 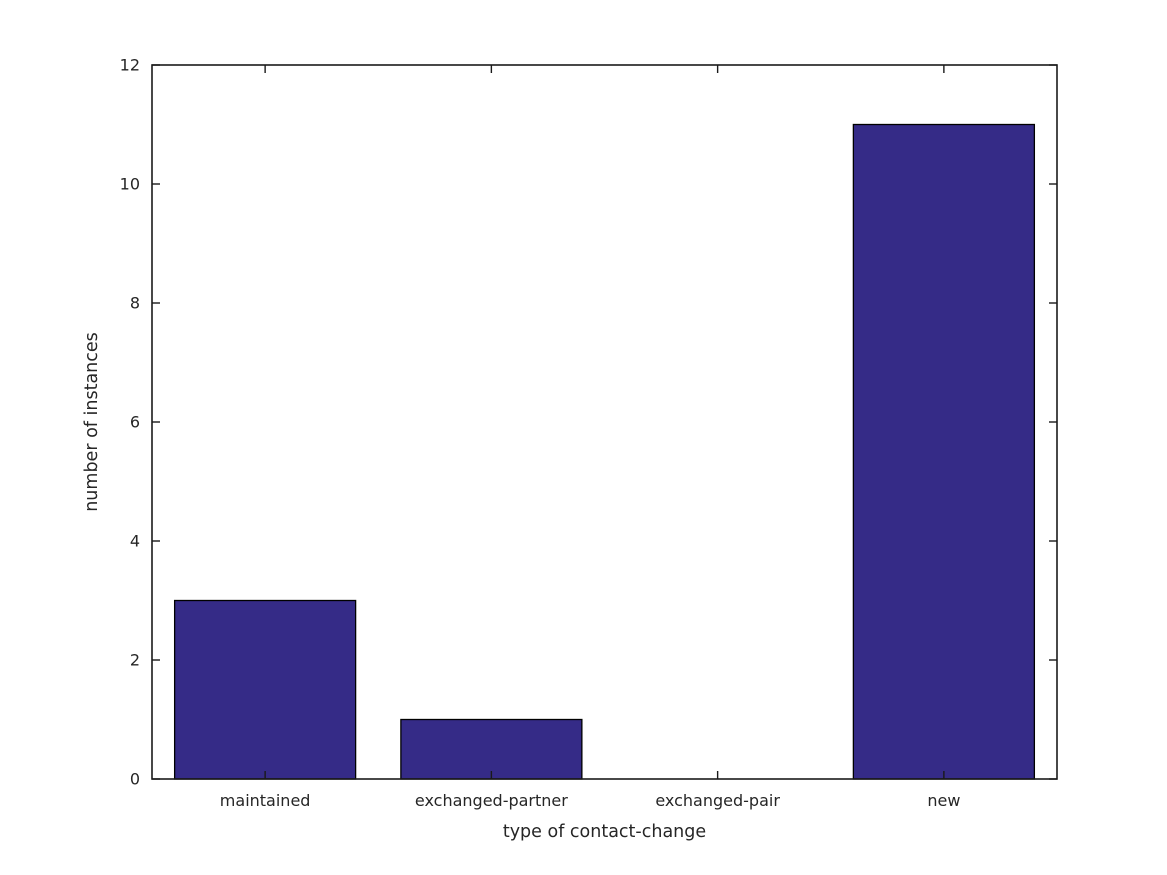 I want to click on y-tick-label: 0, so click(x=135, y=779).